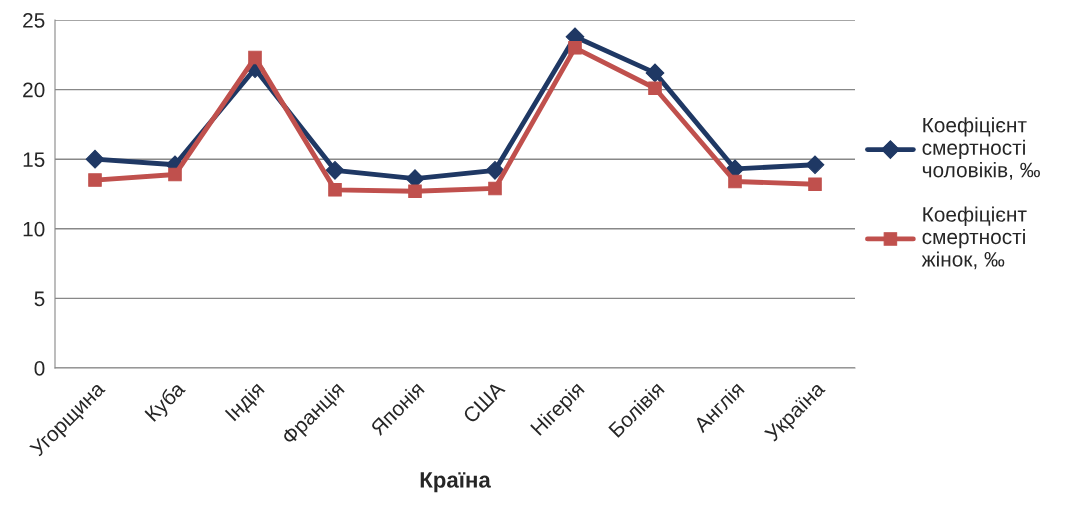 This screenshot has width=1073, height=513. I want to click on y-tick-label: 10, so click(34, 229).